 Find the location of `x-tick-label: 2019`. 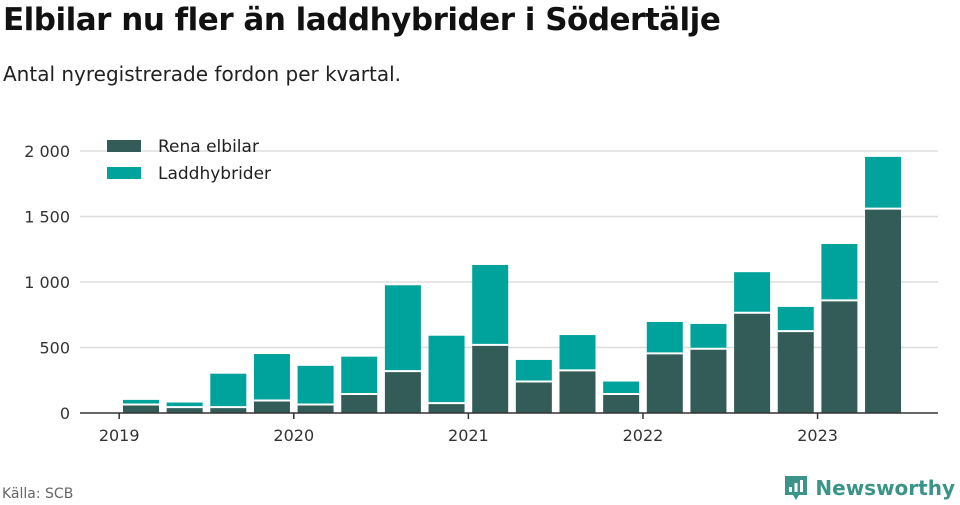

x-tick-label: 2019 is located at coordinates (119, 435).